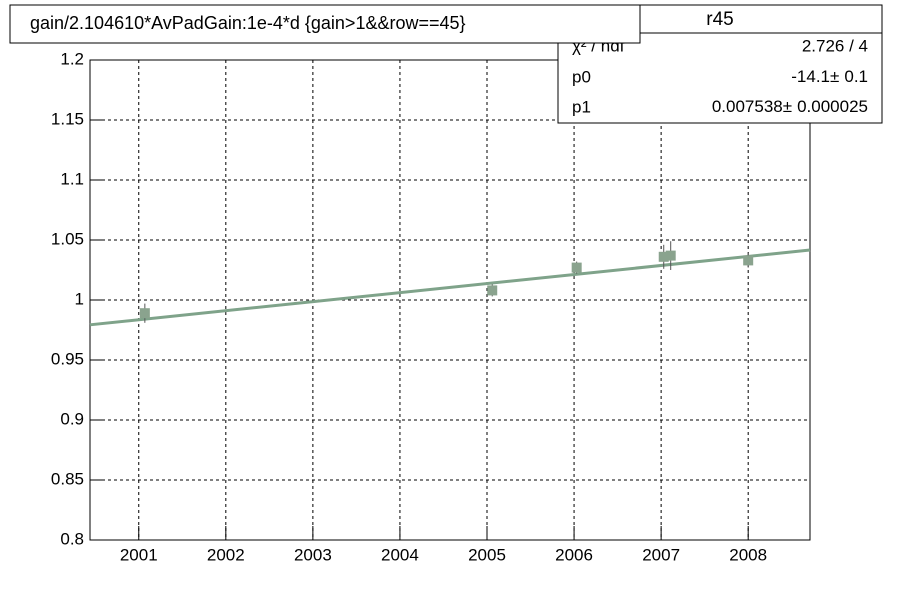 The image size is (900, 600). What do you see at coordinates (832, 106) in the screenshot?
I see `param-error: 0.000025` at bounding box center [832, 106].